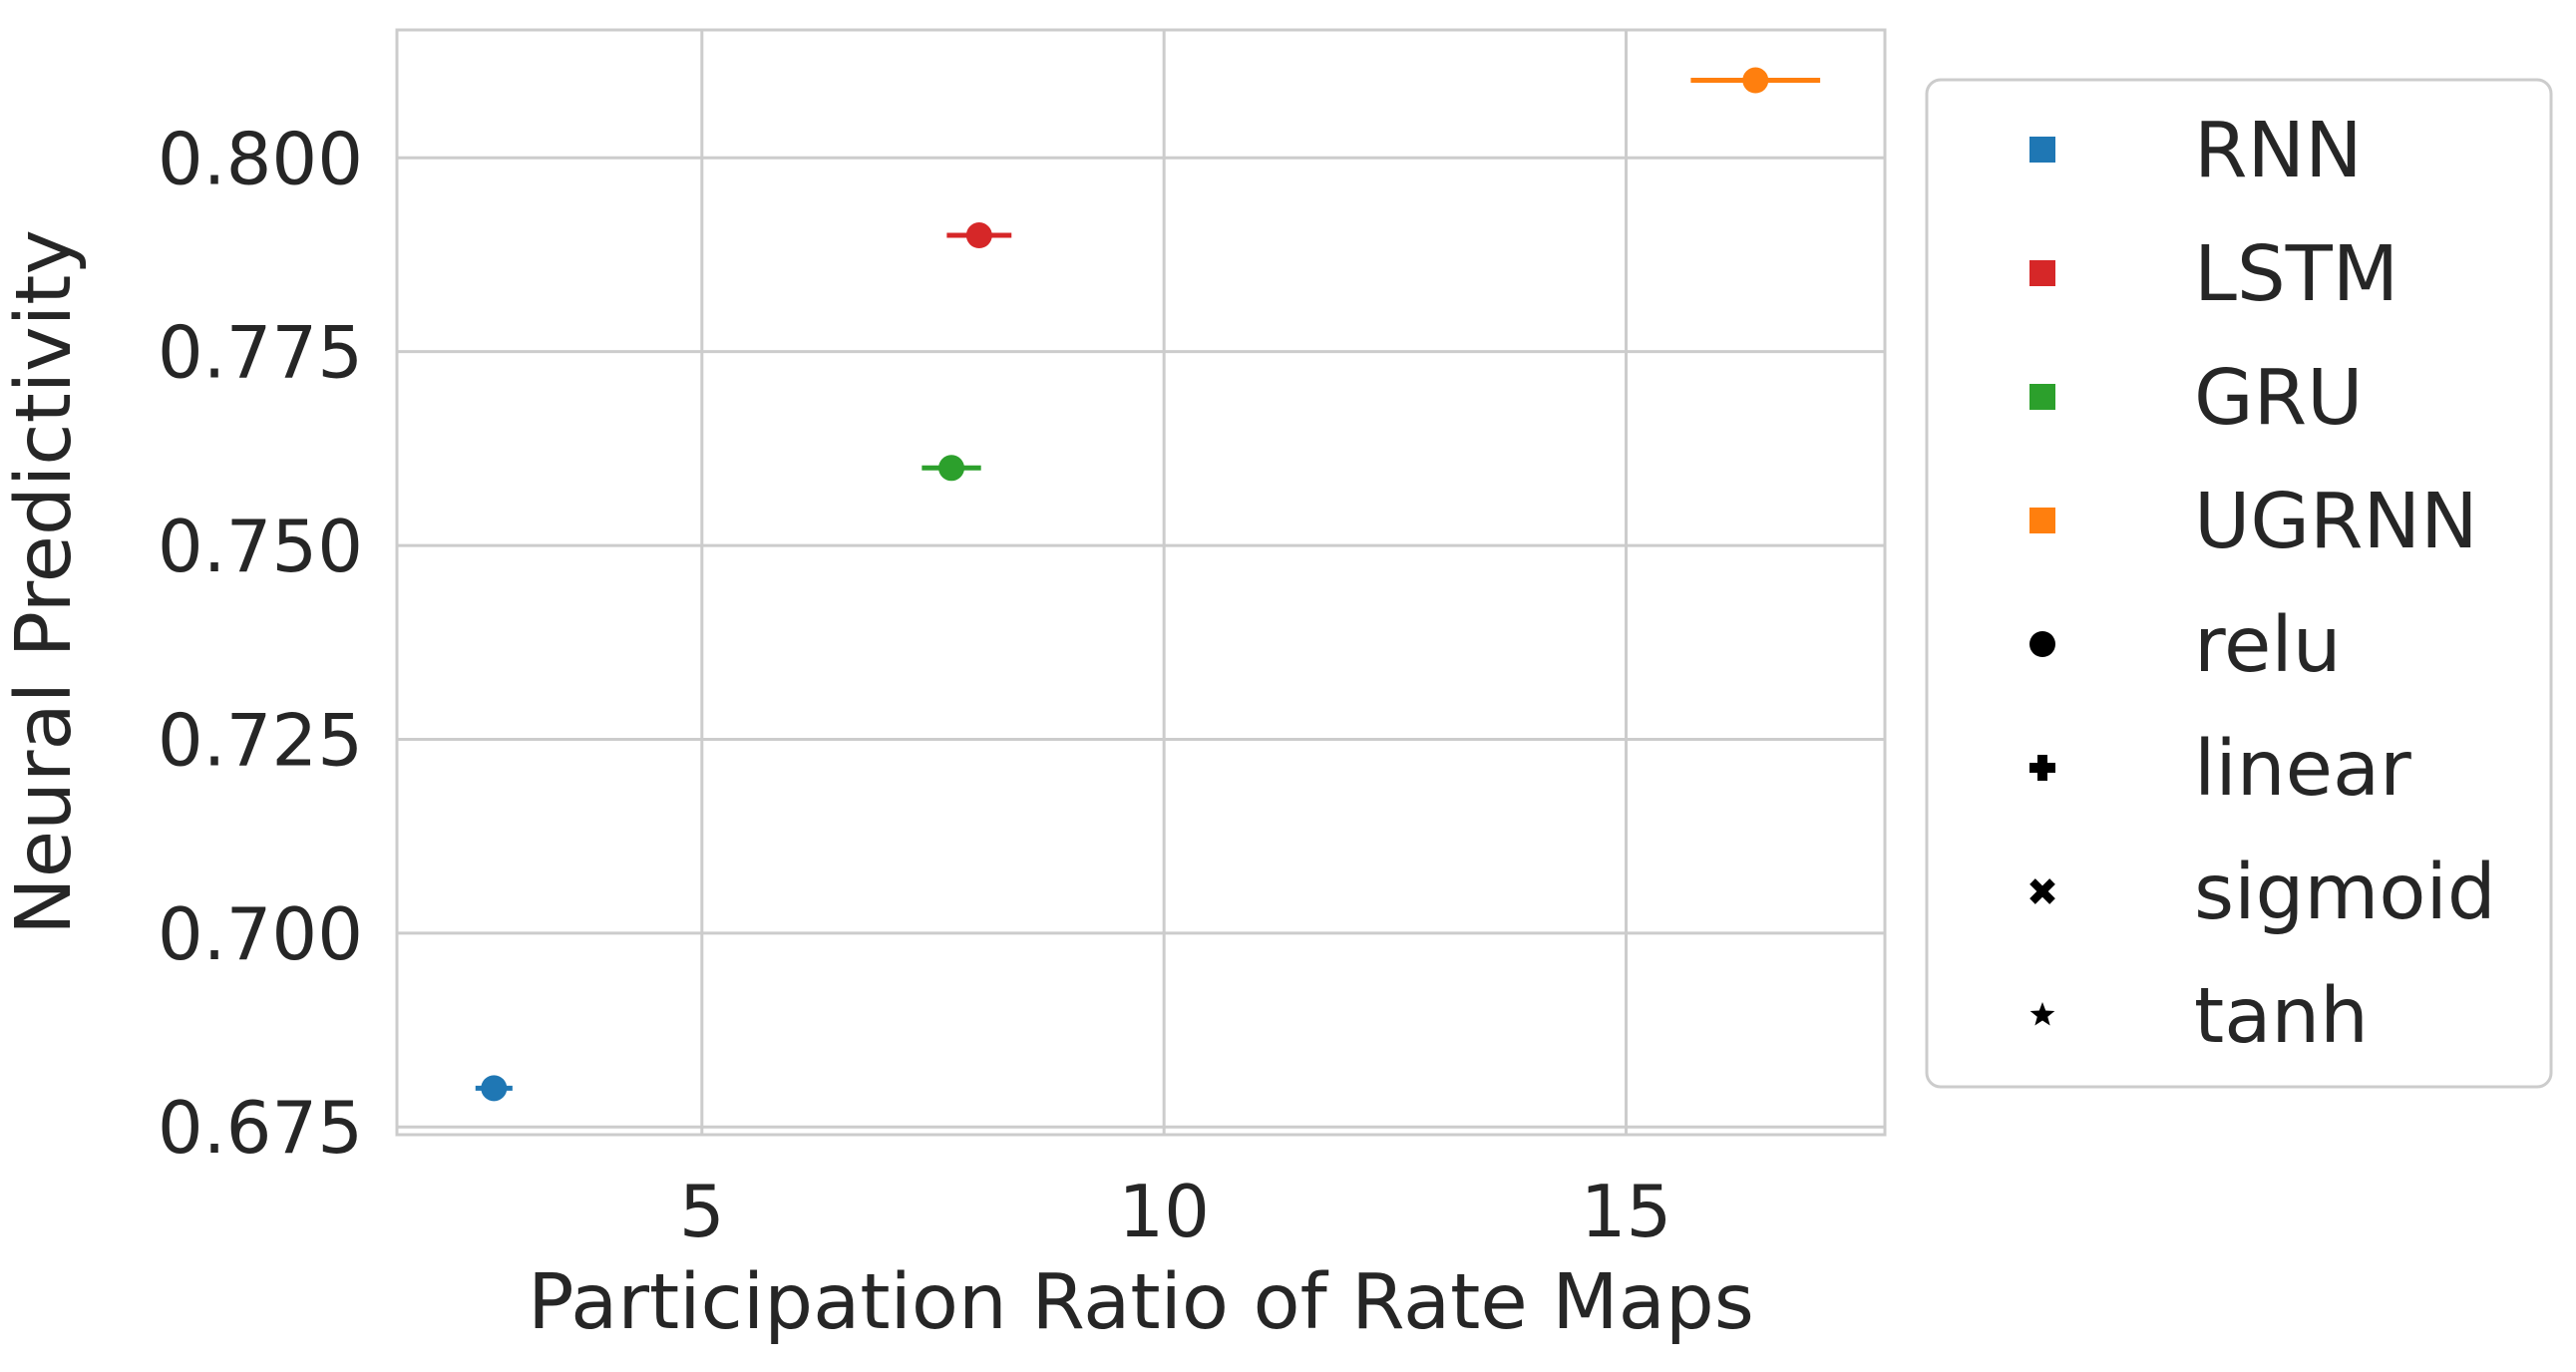  What do you see at coordinates (1626, 1212) in the screenshot?
I see `x-tick-label: 15` at bounding box center [1626, 1212].